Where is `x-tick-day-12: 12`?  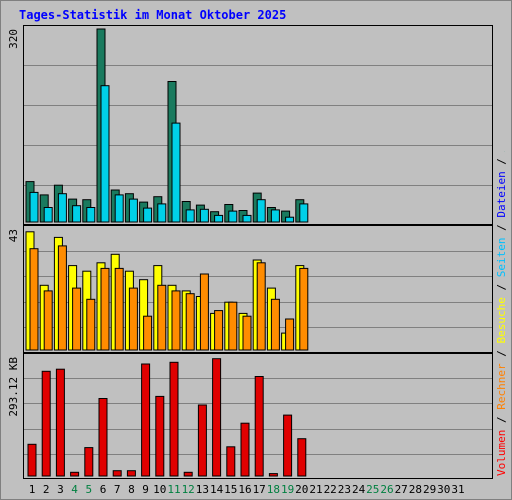
x-tick-day-12: 12 is located at coordinates (188, 489).